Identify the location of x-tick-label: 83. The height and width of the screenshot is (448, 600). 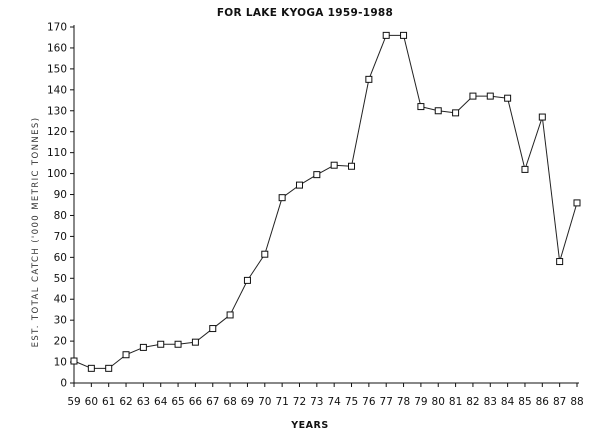
(490, 402).